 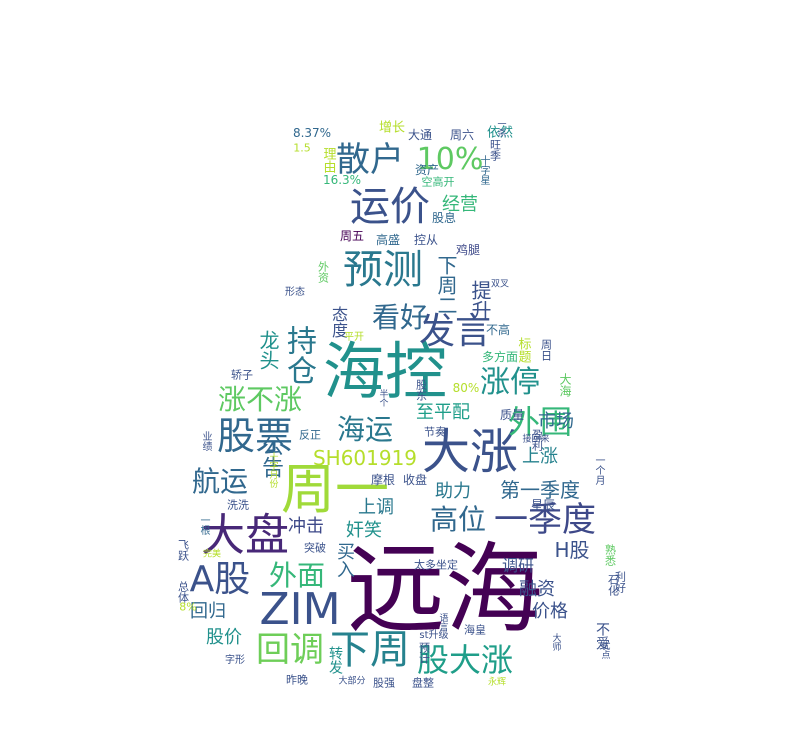 I want to click on word-cloud-word: 散户, so click(x=370, y=160).